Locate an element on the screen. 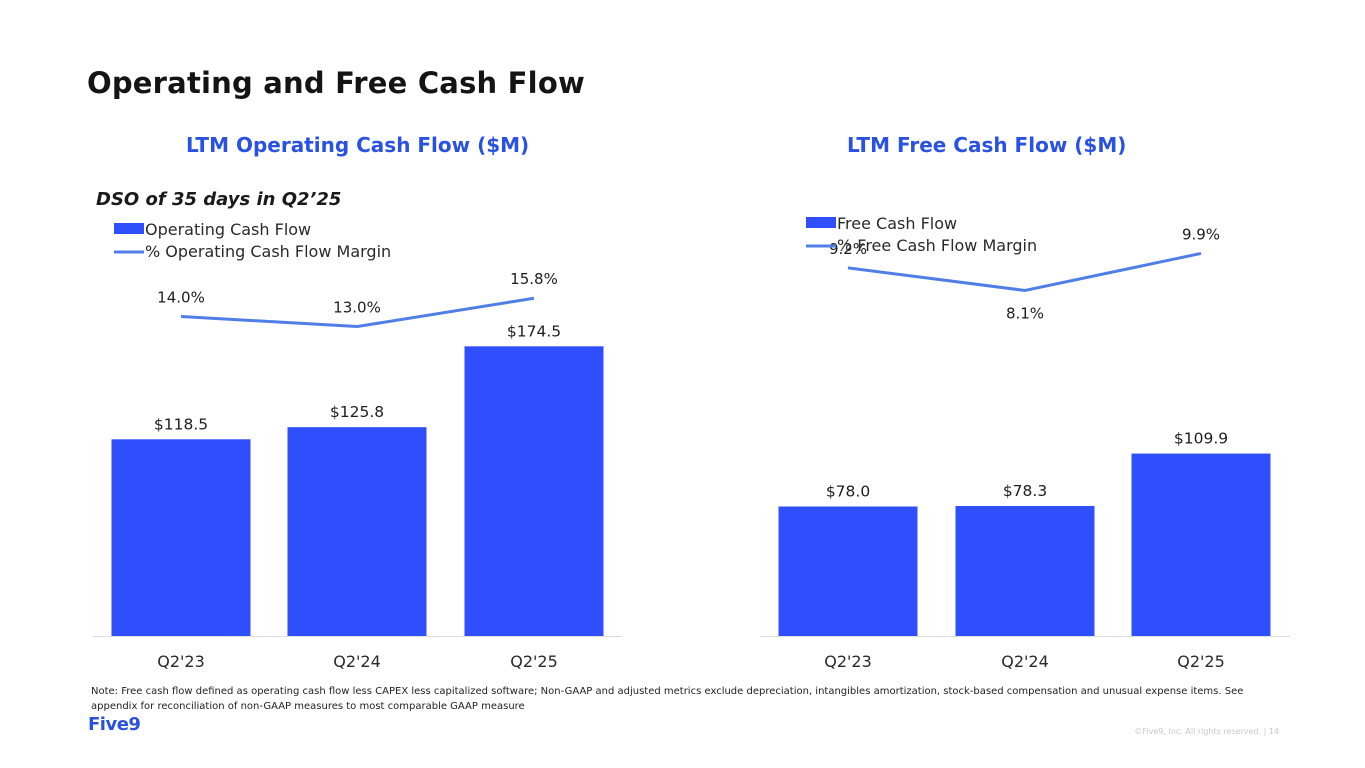 This screenshot has width=1365, height=768. ocf-margin-label-1: 13.0% is located at coordinates (357, 308).